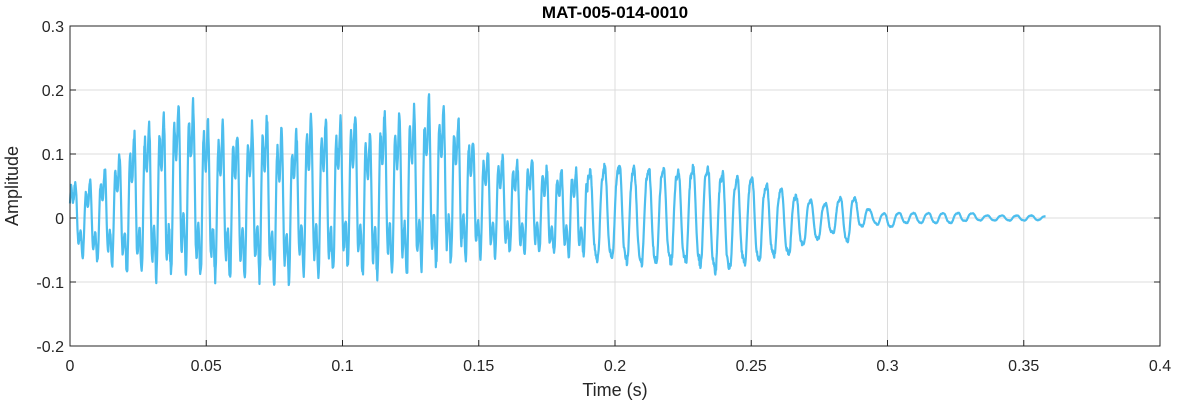  Describe the element at coordinates (478, 366) in the screenshot. I see `x-tick-label: 0.15` at that location.